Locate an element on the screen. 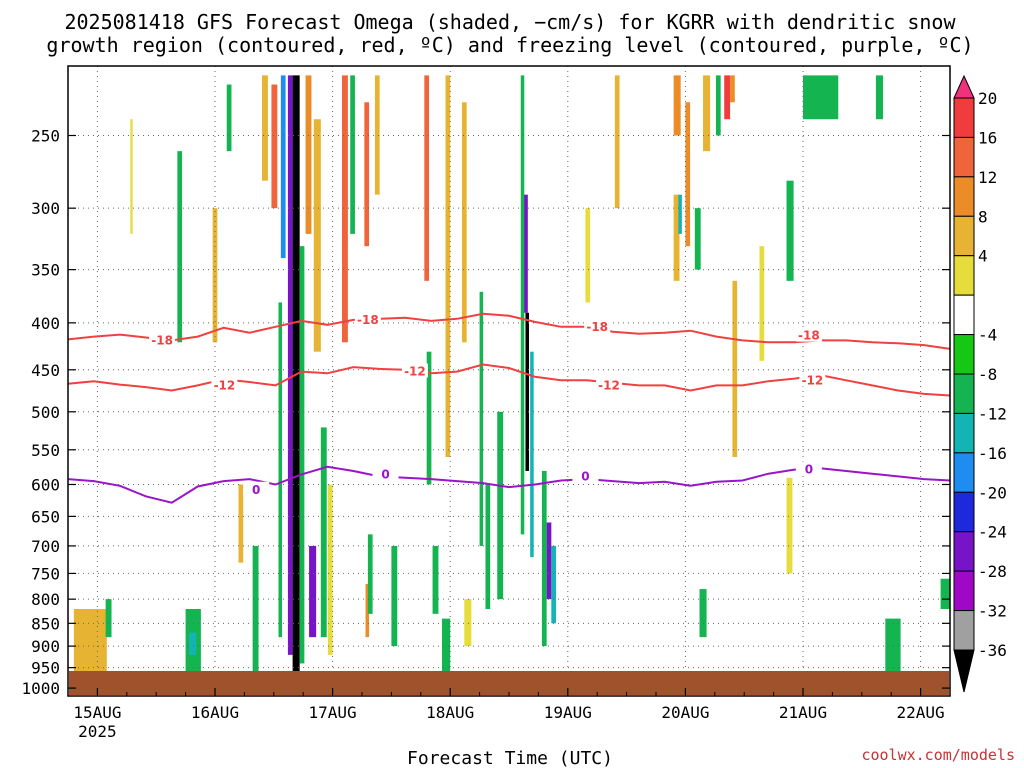 The image size is (1024, 768). x-tick-label-22AUG: 22AUG is located at coordinates (921, 712).